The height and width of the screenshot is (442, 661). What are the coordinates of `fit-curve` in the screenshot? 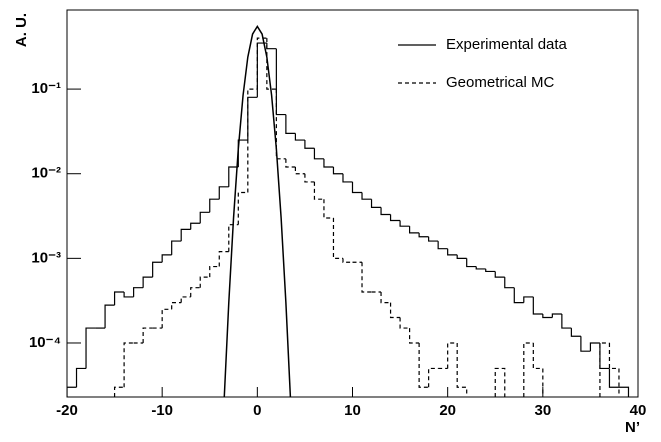 It's located at (257, 211).